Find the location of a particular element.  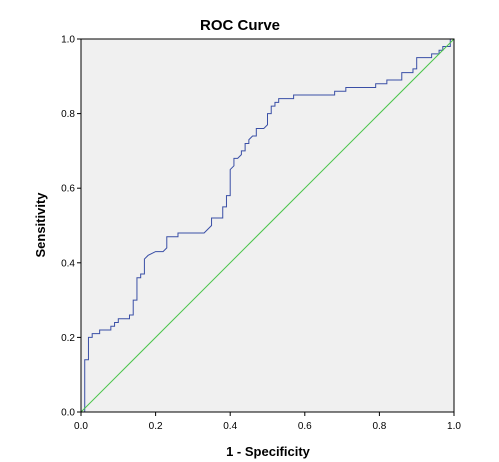

x-tick-label: 0.8 is located at coordinates (379, 426).